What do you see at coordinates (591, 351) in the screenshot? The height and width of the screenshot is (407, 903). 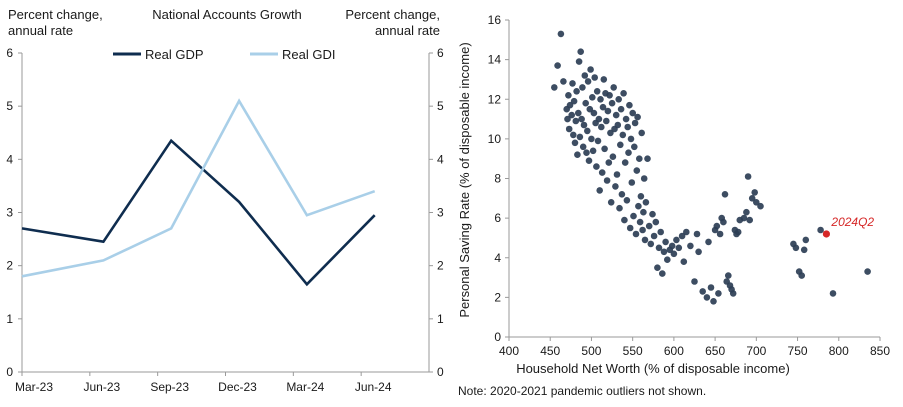 I see `scatter-xtick-label-500: 500` at bounding box center [591, 351].